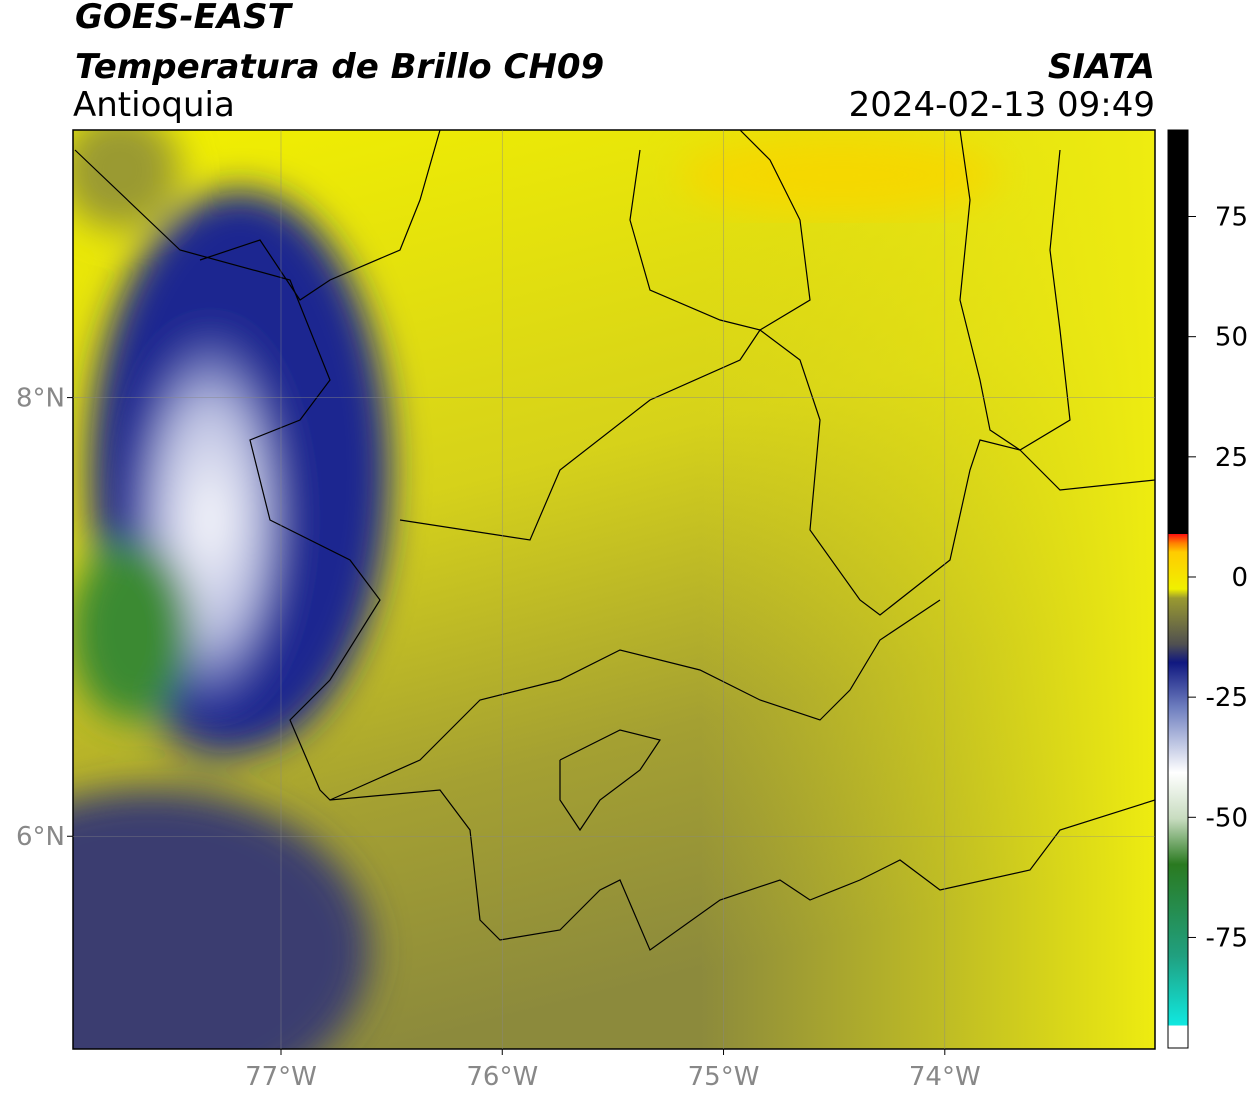 The image size is (1252, 1099). What do you see at coordinates (40, 837) in the screenshot?
I see `lat-tick-label: 6°N` at bounding box center [40, 837].